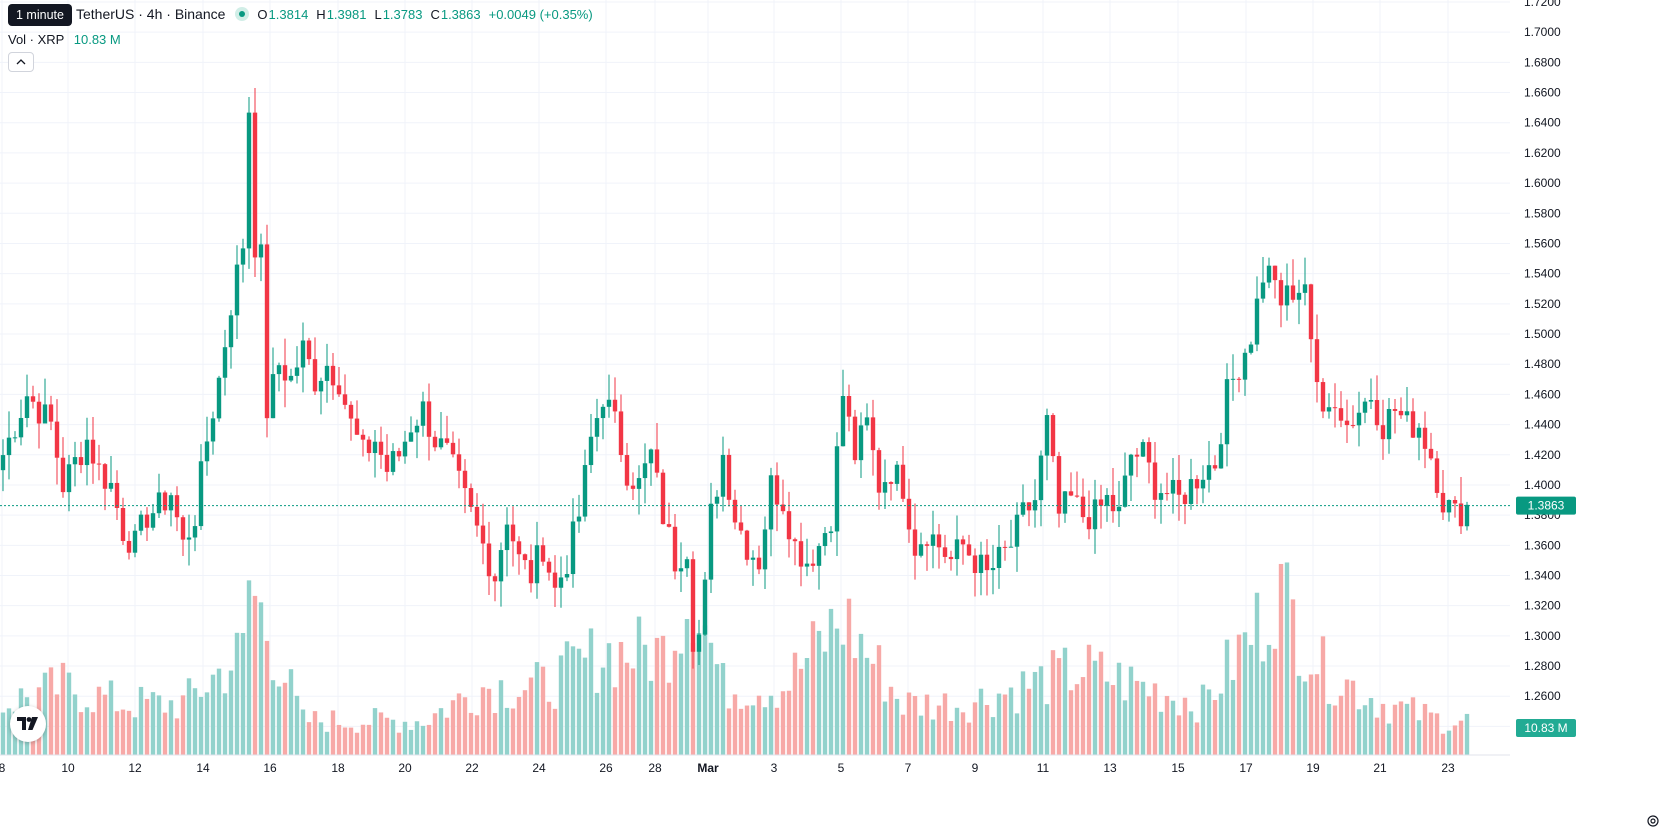 The width and height of the screenshot is (1678, 840). Describe the element at coordinates (97, 39) in the screenshot. I see `volume-value: 10.83 M` at that location.